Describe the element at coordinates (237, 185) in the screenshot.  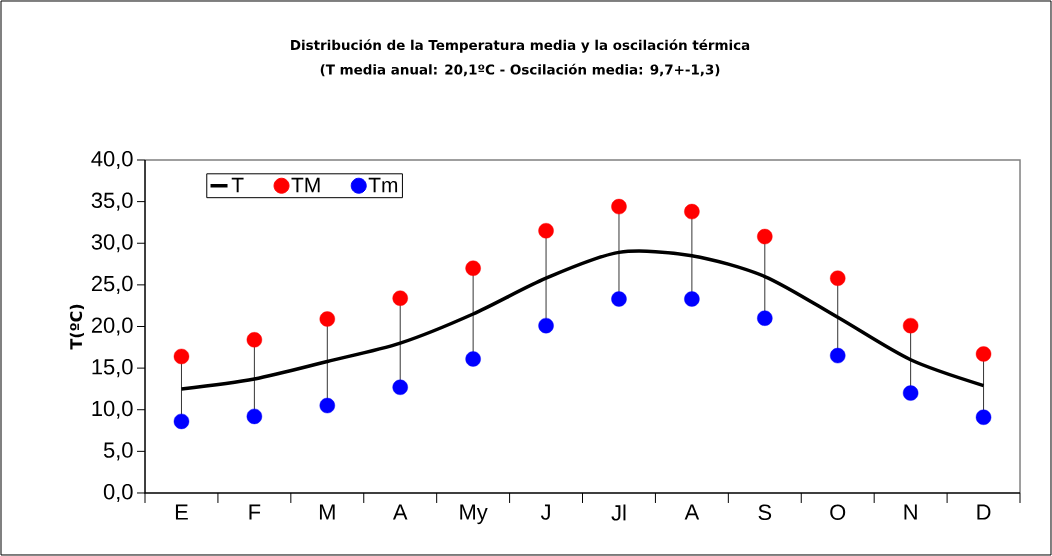
I see `legend-label: T` at that location.